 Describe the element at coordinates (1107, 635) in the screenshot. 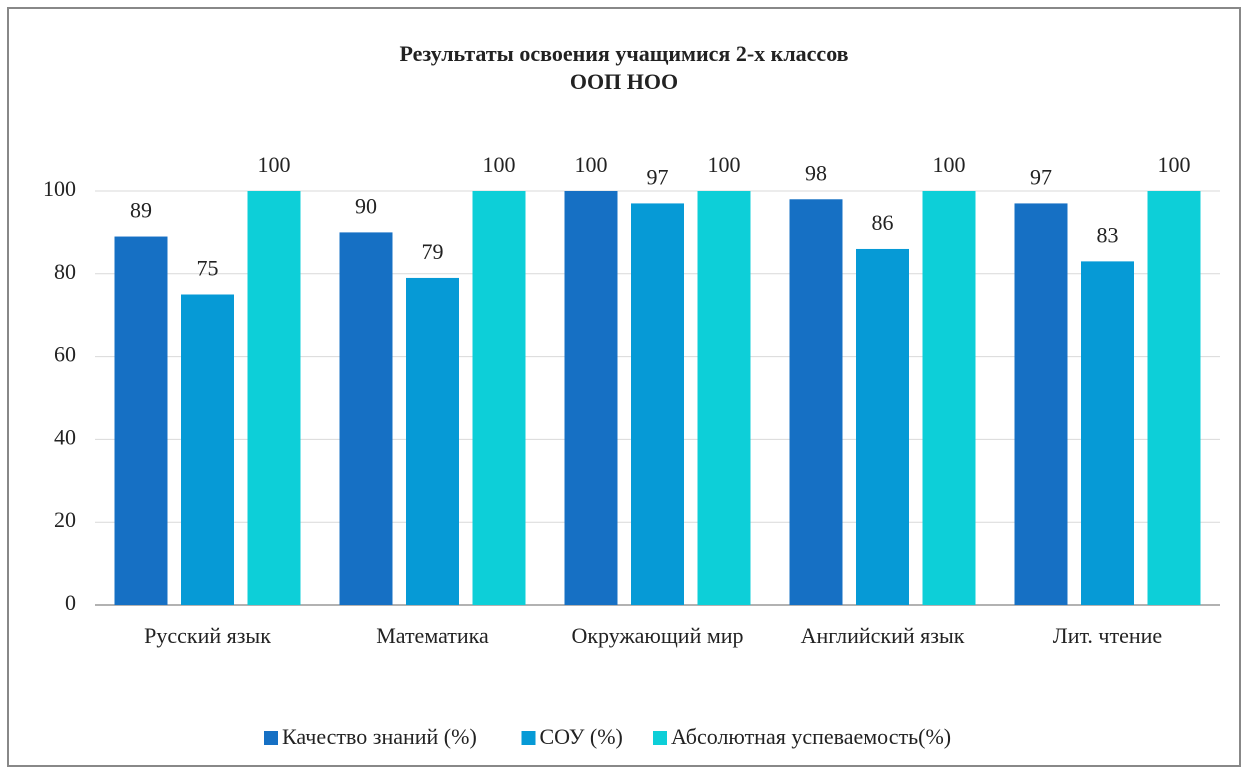

I see `x-tick-label: Лит. чтение` at that location.